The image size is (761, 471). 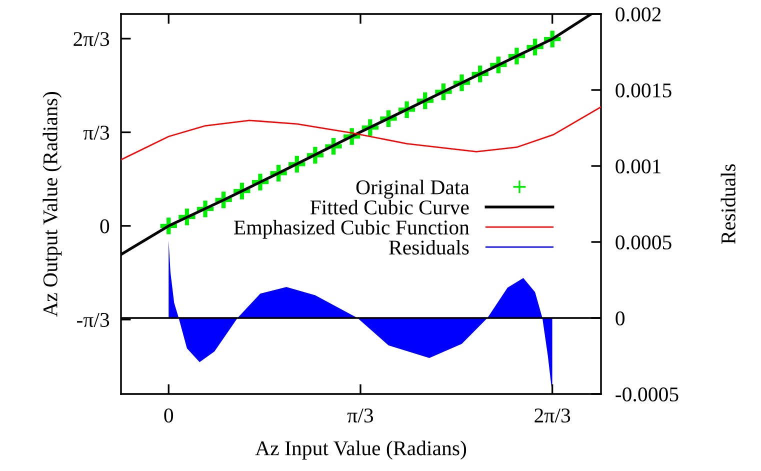 I want to click on y-axis-title: Az Output Value (Radians), so click(x=52, y=204).